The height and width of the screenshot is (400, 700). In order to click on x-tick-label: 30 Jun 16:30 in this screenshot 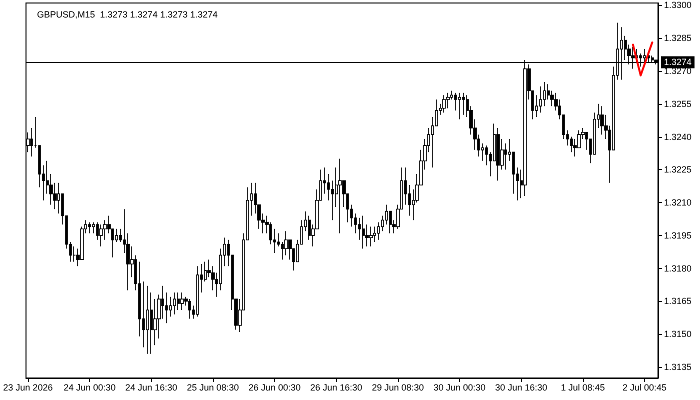, I will do `click(521, 387)`.